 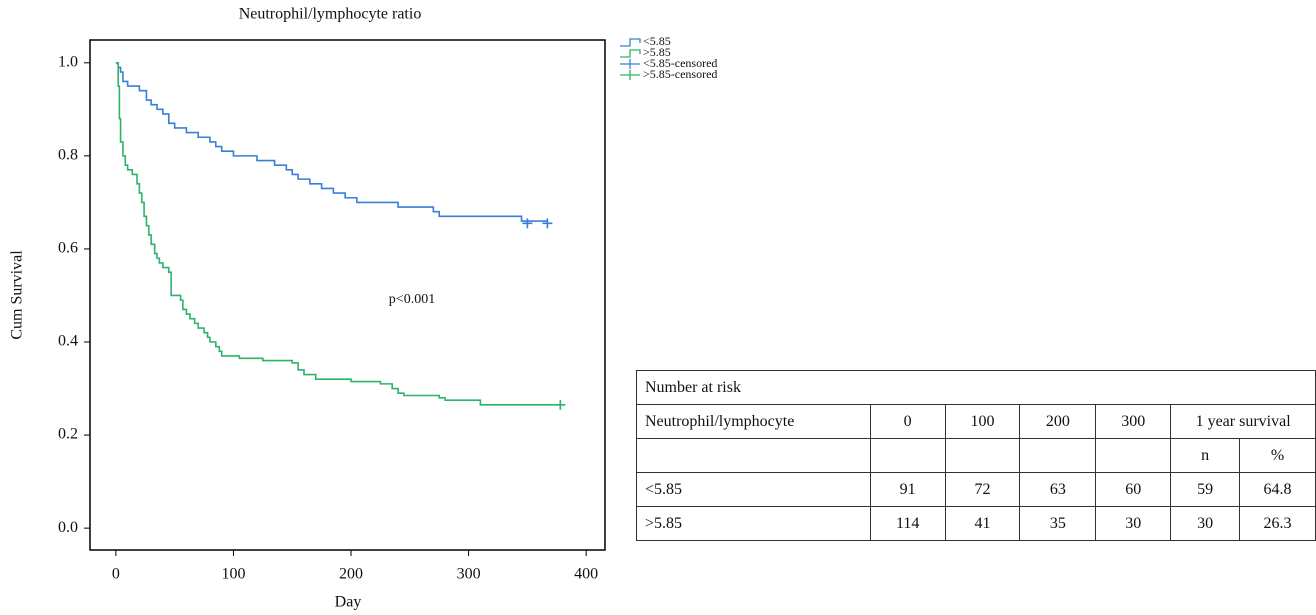 What do you see at coordinates (1058, 523) in the screenshot?
I see `table-cell: 35` at bounding box center [1058, 523].